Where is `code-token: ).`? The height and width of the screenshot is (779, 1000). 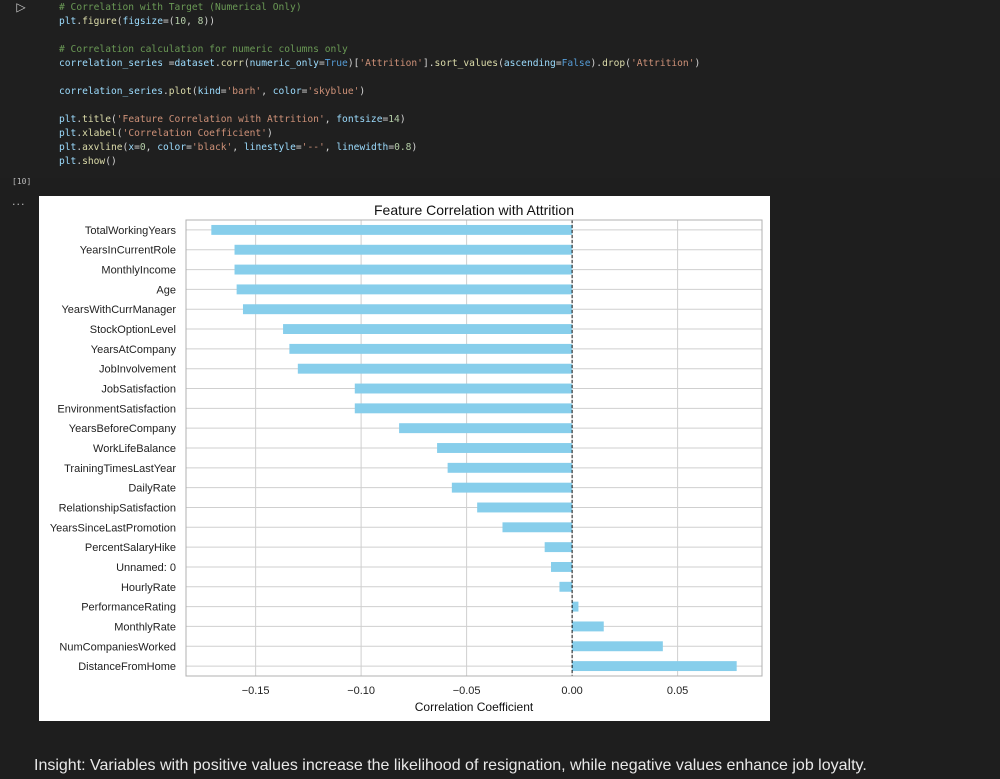 code-token: ). is located at coordinates (596, 63).